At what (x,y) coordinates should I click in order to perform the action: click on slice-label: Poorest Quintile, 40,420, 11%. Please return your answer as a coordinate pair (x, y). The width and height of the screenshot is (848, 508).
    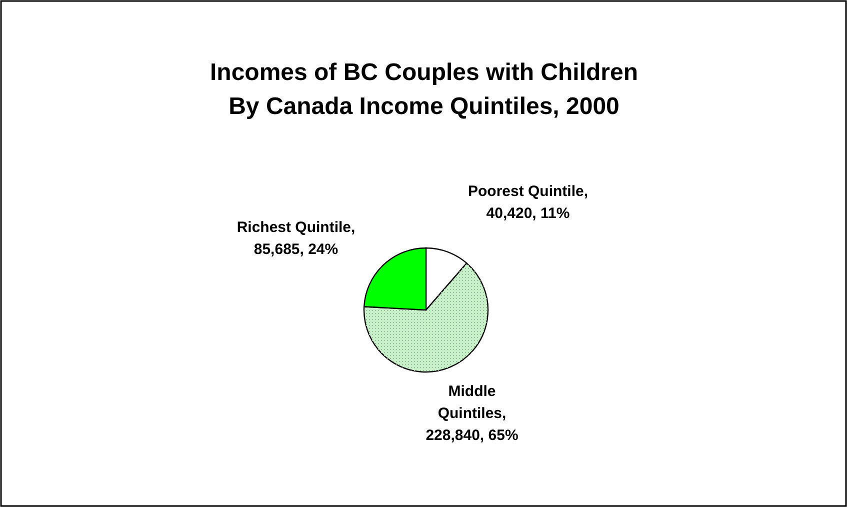
    Looking at the image, I should click on (528, 202).